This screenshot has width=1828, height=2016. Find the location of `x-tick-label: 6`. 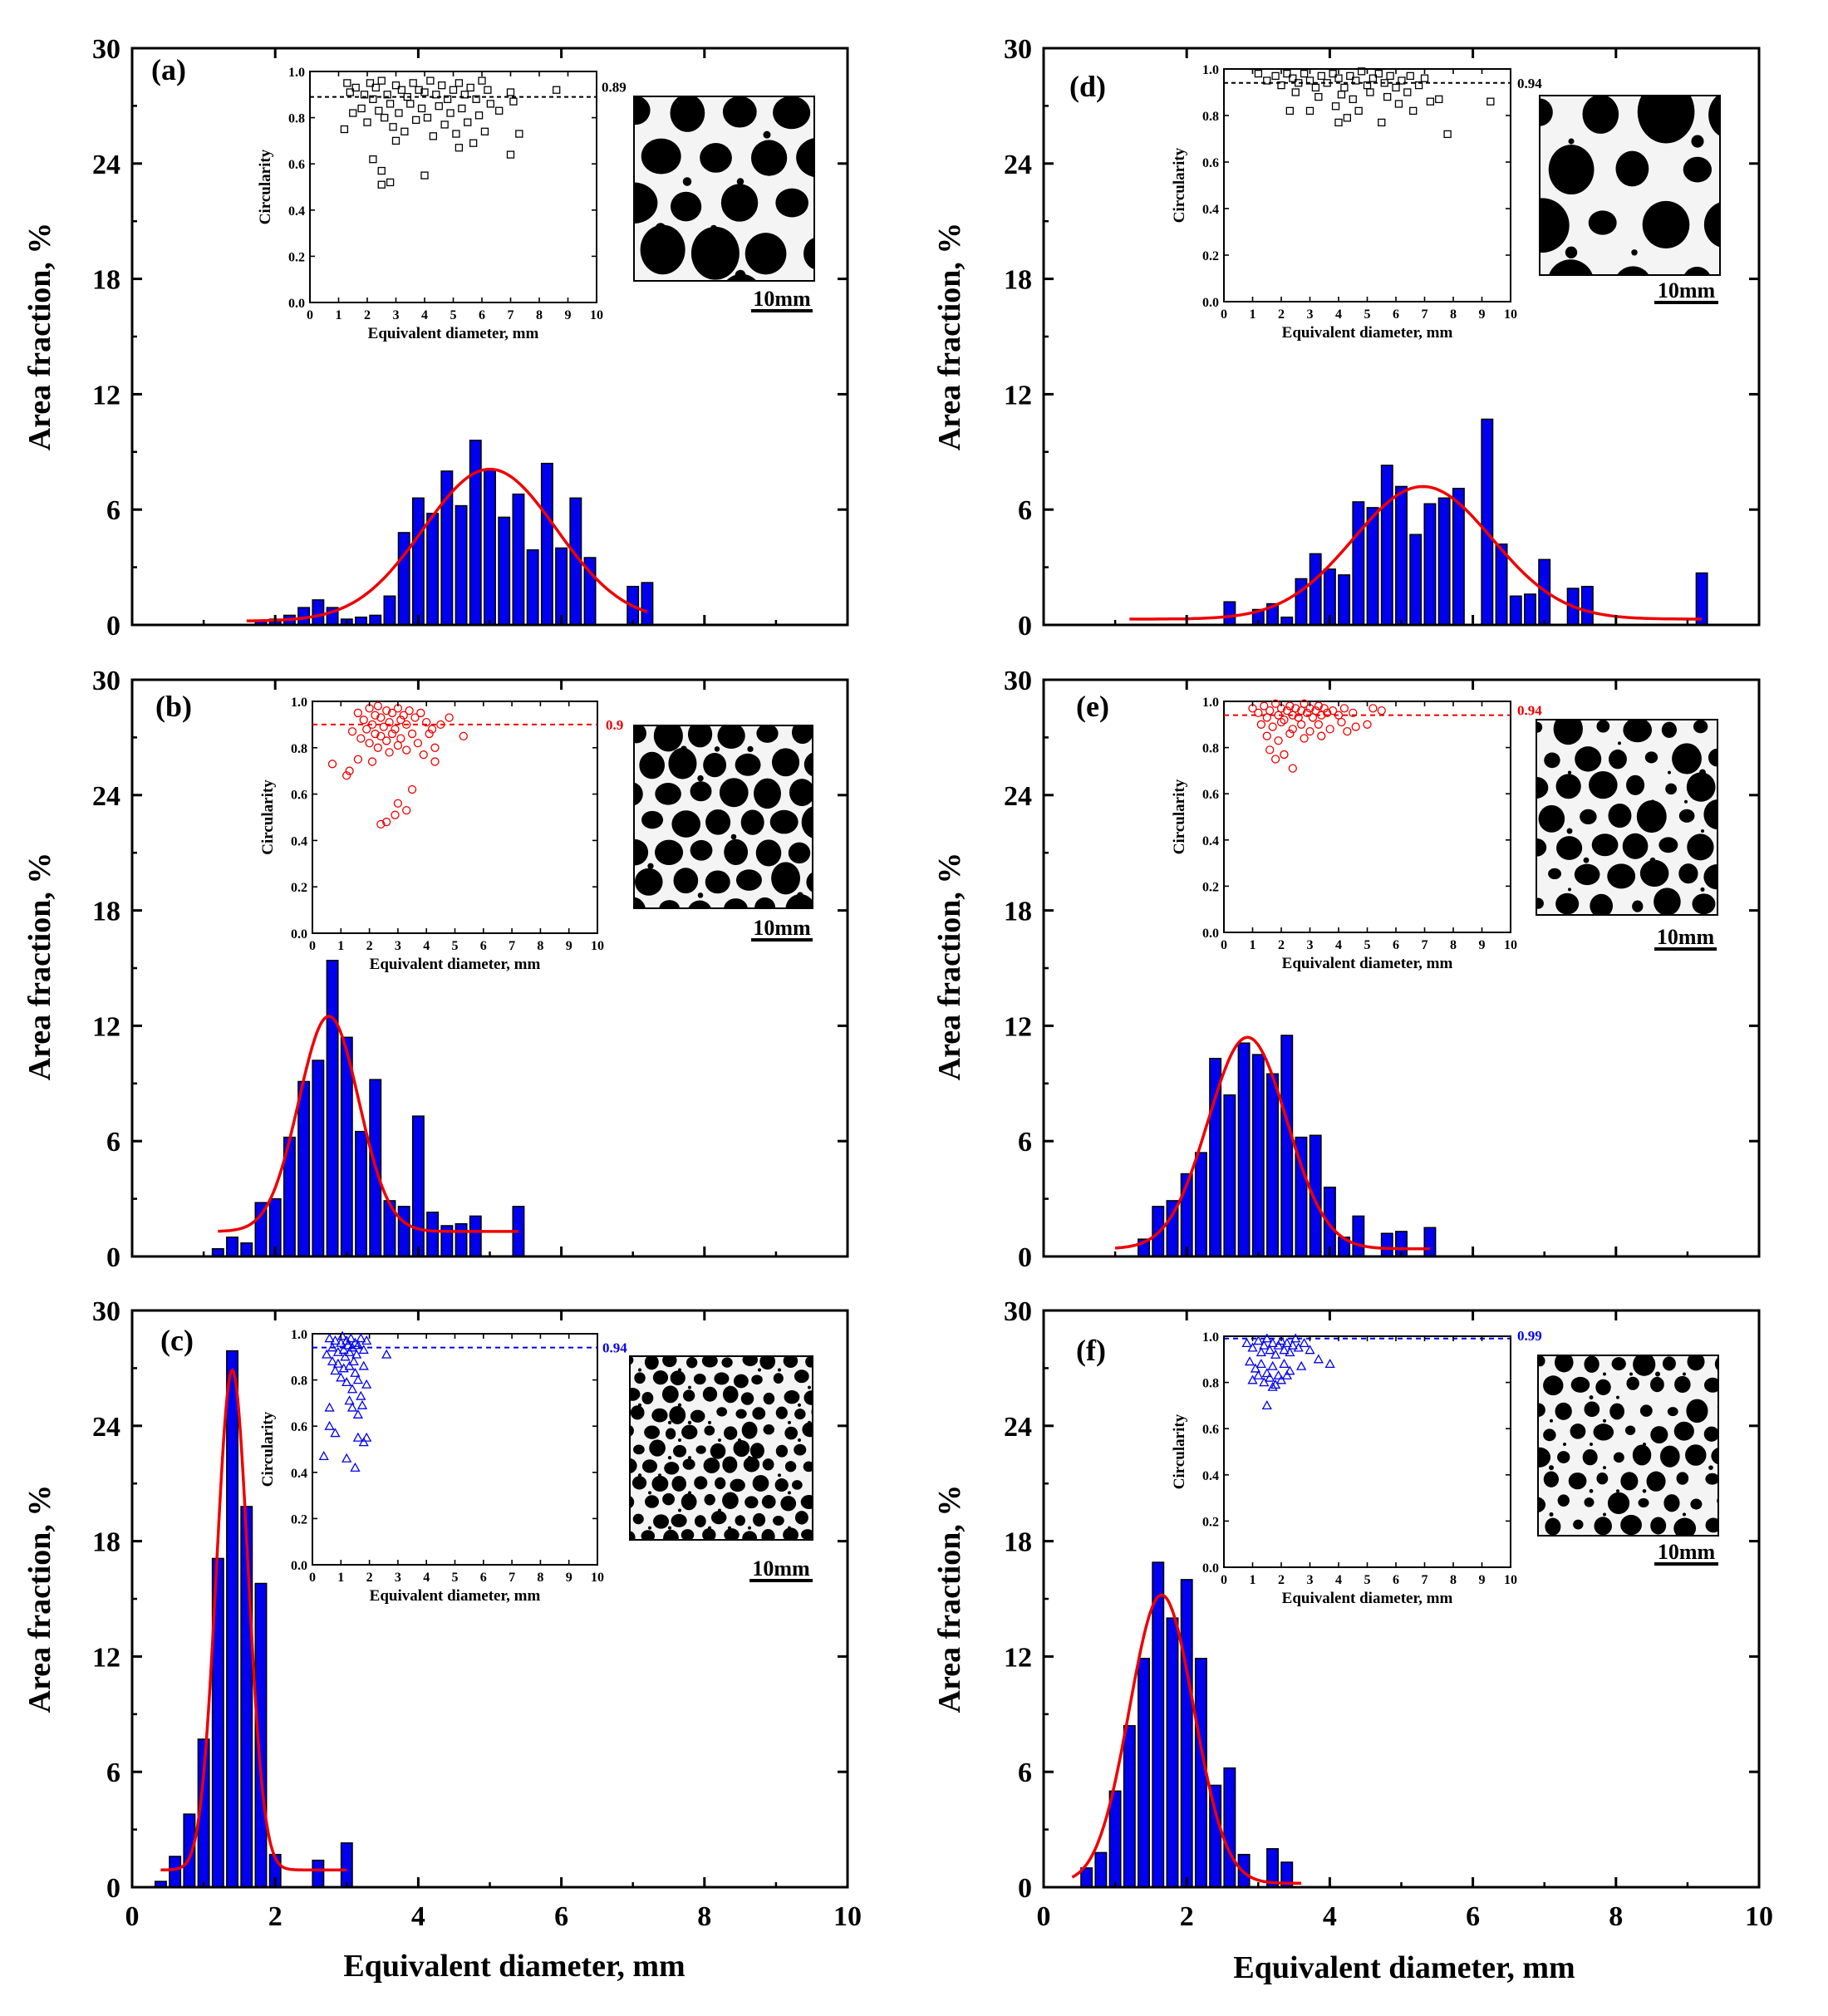

x-tick-label: 6 is located at coordinates (1473, 1916).